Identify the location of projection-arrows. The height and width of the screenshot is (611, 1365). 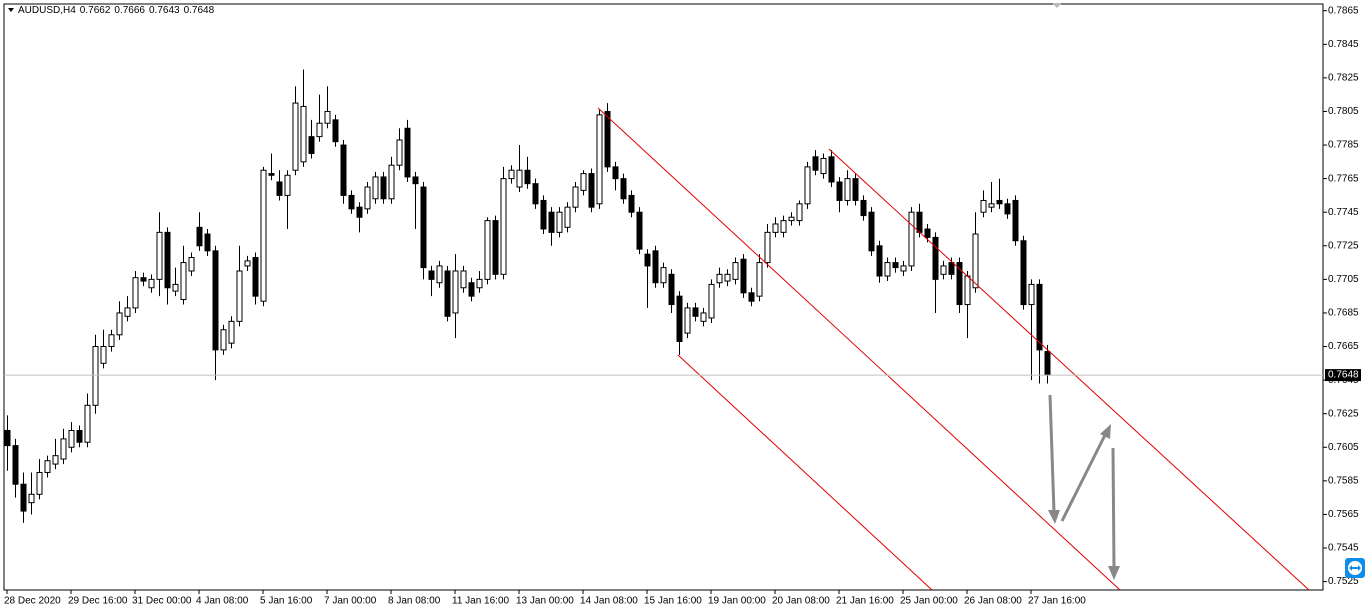
(1084, 487).